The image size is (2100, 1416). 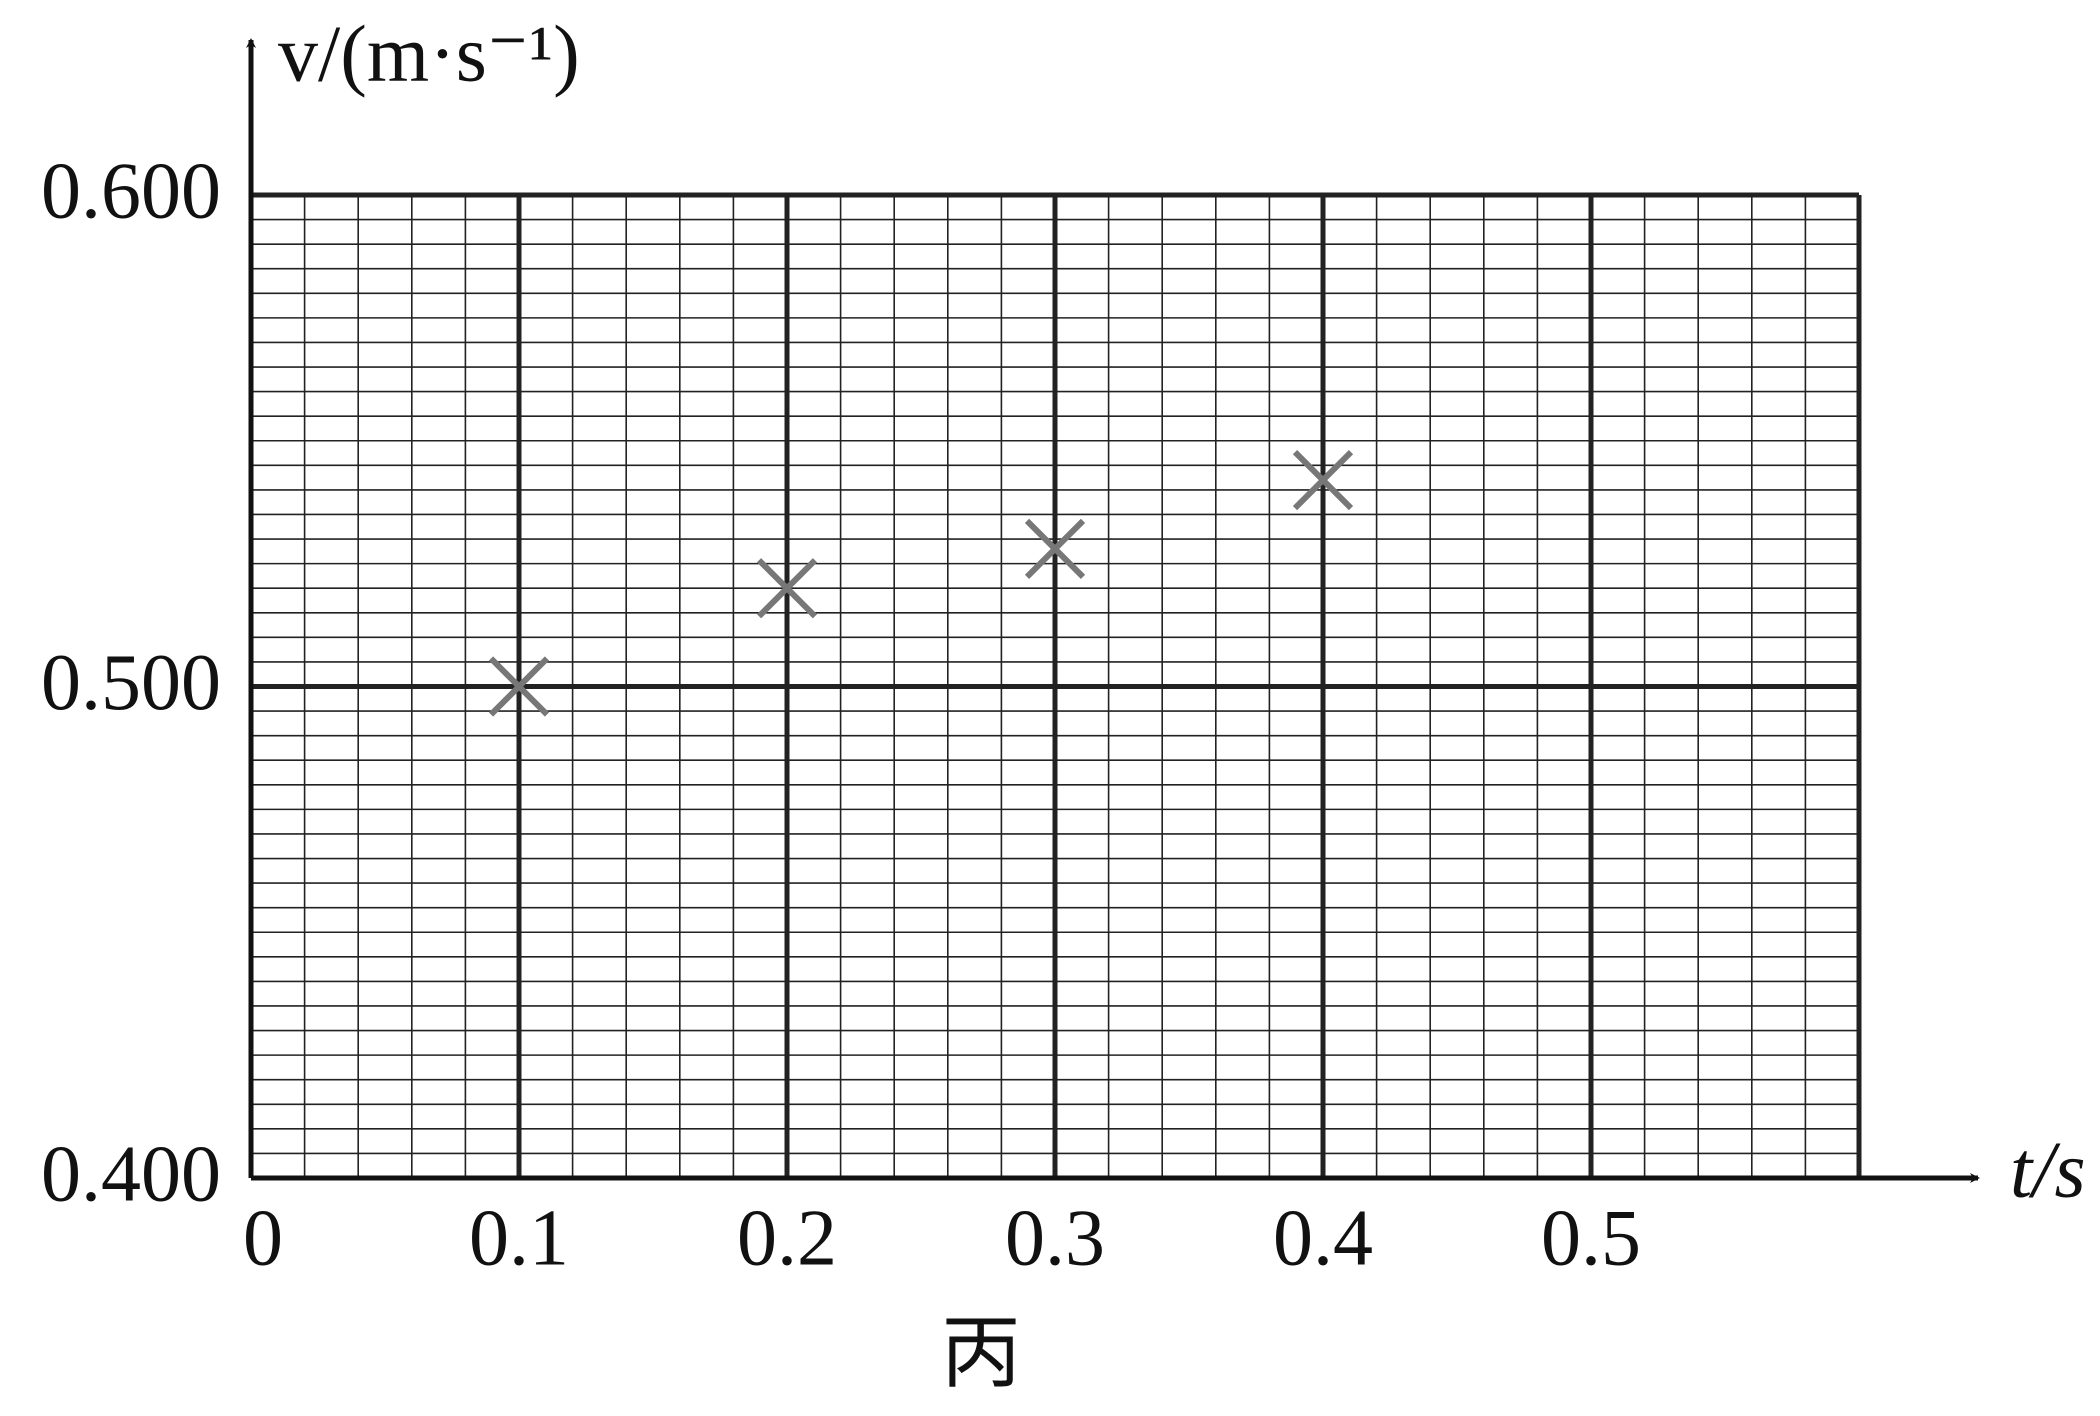 I want to click on y-tick-label: 0.600, so click(x=131, y=191).